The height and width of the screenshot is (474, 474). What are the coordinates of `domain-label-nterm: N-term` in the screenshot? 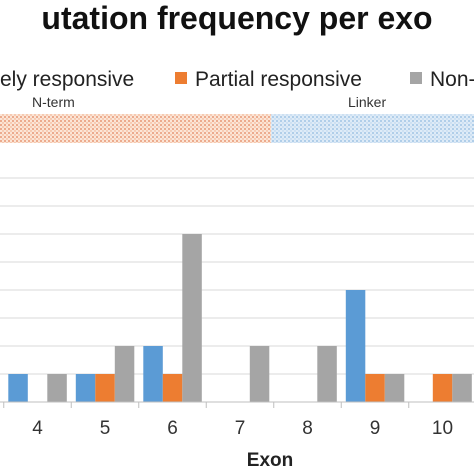 It's located at (53, 102).